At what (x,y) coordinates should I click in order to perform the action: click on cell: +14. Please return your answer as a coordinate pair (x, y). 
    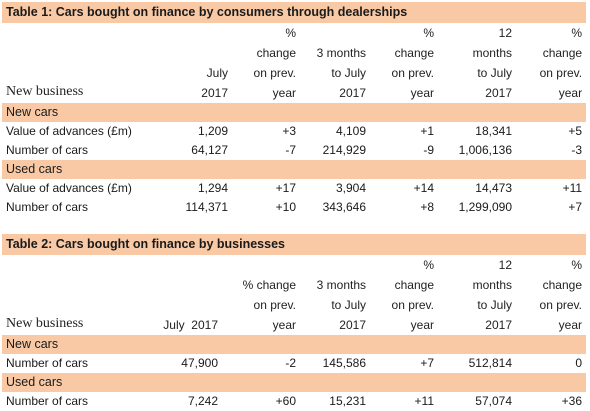
    Looking at the image, I should click on (423, 188).